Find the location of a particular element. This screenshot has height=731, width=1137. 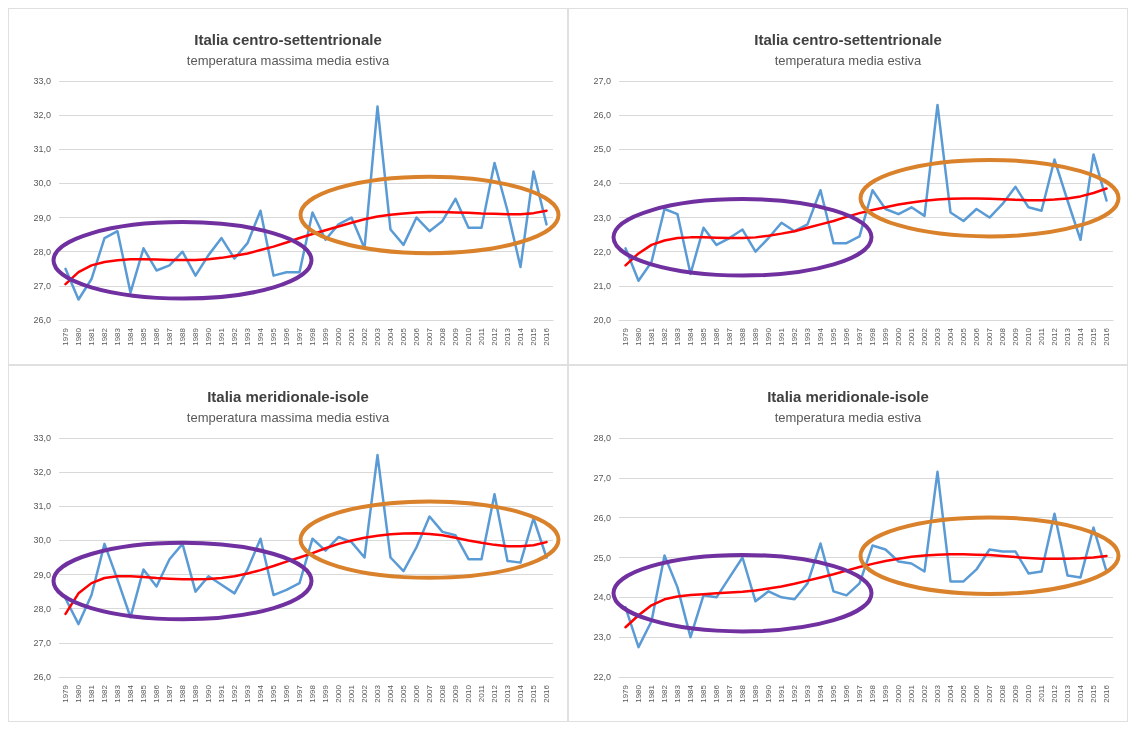

chart-title: Italia centro-settentrionale is located at coordinates (848, 39).